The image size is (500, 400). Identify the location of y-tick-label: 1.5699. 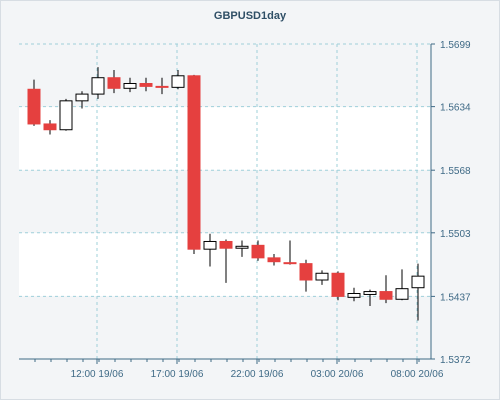
(455, 45).